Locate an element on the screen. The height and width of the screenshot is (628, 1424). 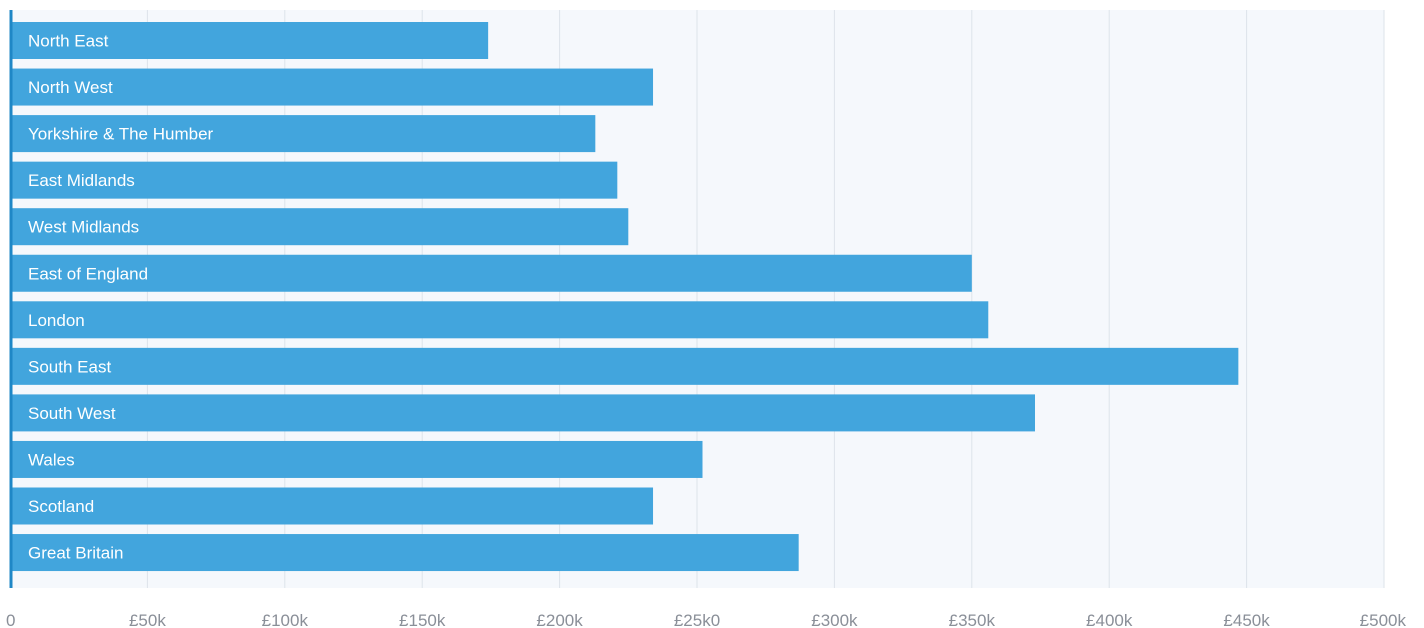
bar-label: Scotland is located at coordinates (61, 506).